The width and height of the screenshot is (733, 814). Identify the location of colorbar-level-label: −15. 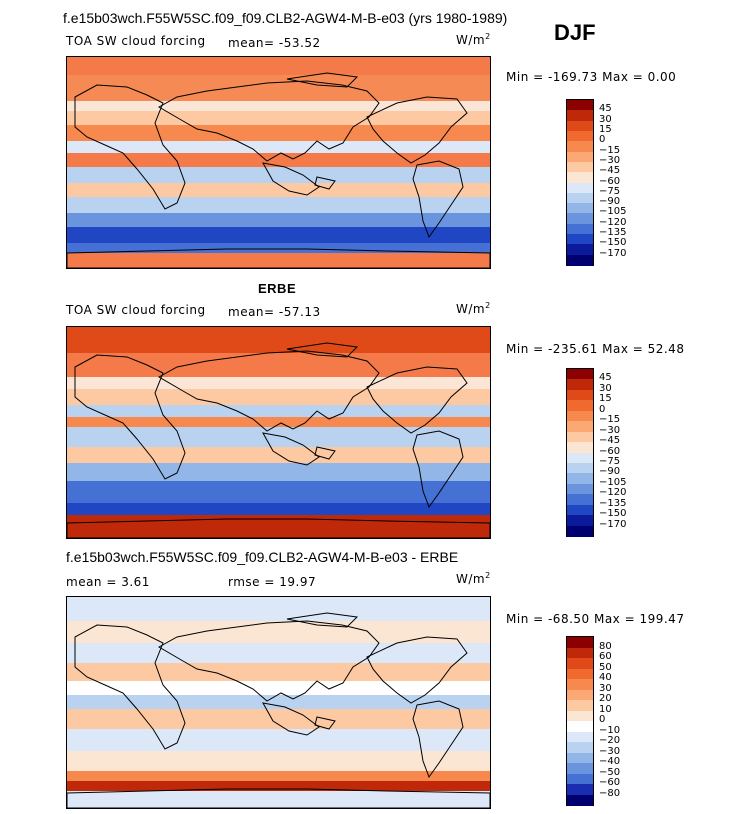
(610, 150).